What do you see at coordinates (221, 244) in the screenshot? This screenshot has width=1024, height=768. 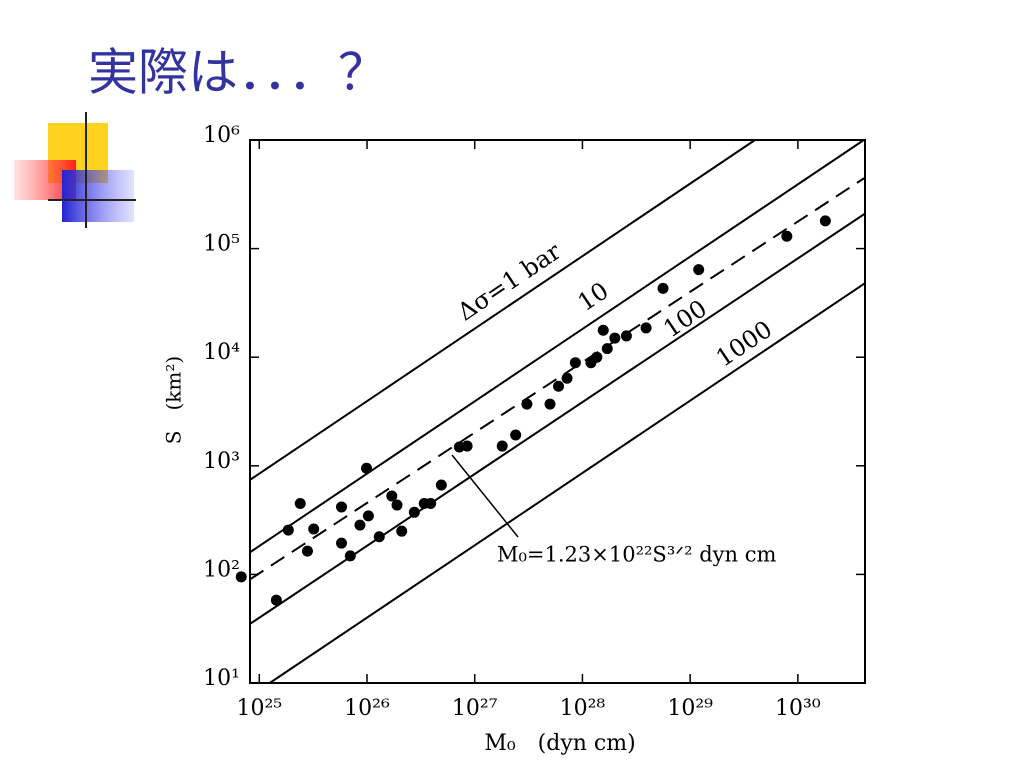 I see `y-tick-label: 10⁵` at bounding box center [221, 244].